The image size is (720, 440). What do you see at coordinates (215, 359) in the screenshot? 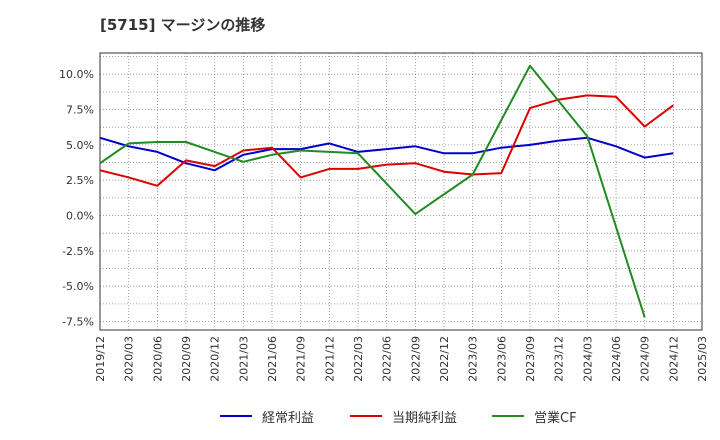
I see `x-tick-label: 2020/12` at bounding box center [215, 359].